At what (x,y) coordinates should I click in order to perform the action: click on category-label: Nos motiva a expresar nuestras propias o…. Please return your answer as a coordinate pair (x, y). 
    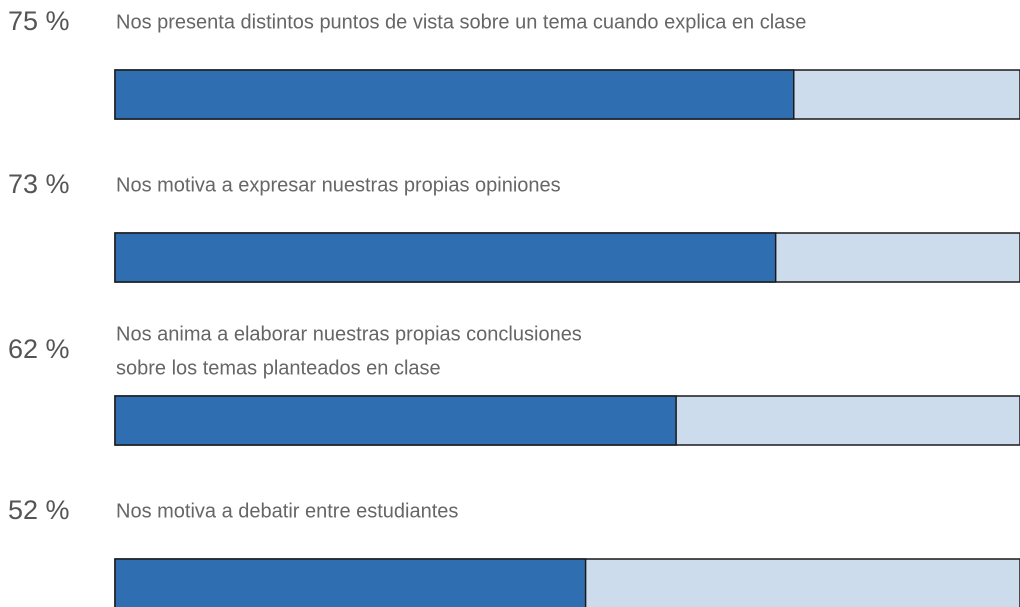
    Looking at the image, I should click on (338, 185).